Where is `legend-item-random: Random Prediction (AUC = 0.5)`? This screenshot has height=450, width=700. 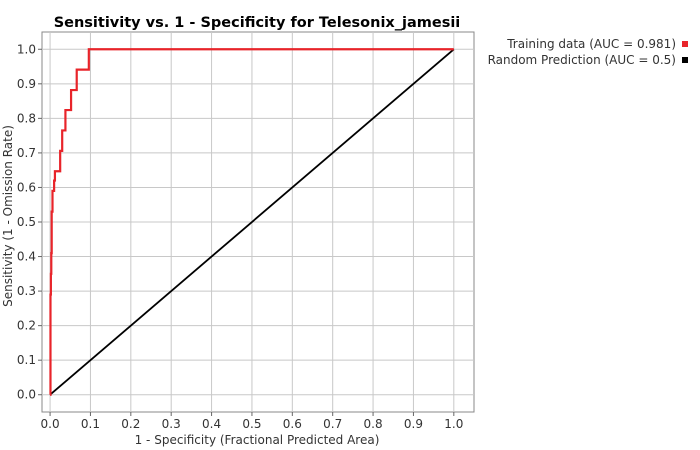
legend-item-random: Random Prediction (AUC = 0.5) is located at coordinates (588, 60).